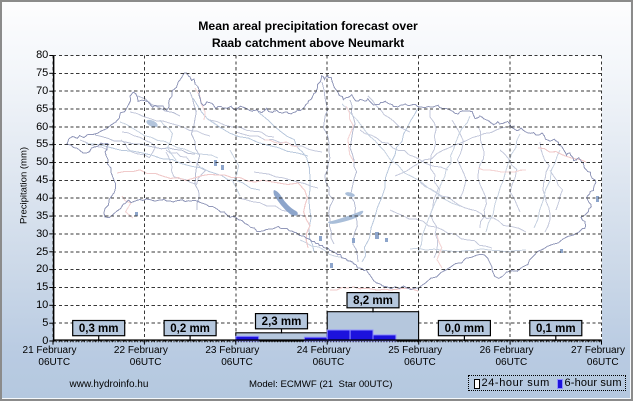  What do you see at coordinates (282, 322) in the screenshot?
I see `svg-text: 2,3 mm` at bounding box center [282, 322].